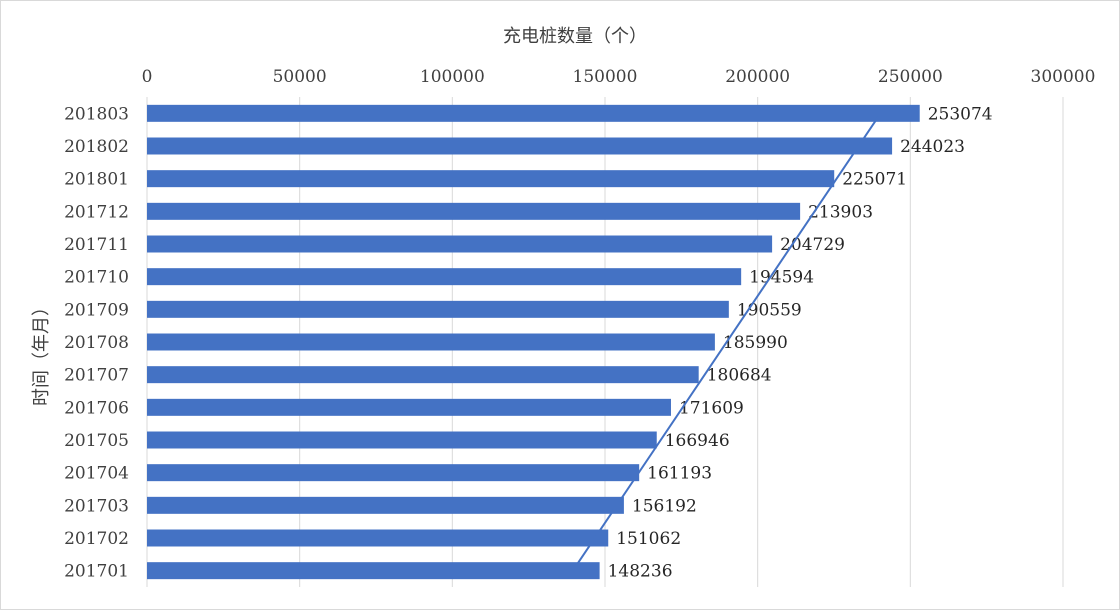  I want to click on data-label: 166946, so click(697, 441).